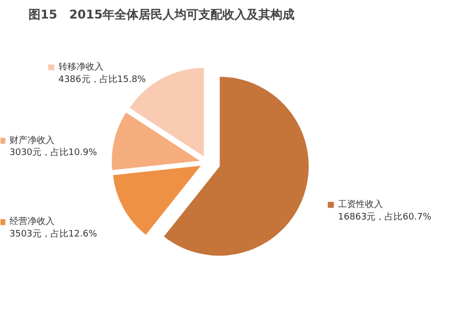  Describe the element at coordinates (31, 222) in the screenshot. I see `legend-label: 经营净收入` at that location.